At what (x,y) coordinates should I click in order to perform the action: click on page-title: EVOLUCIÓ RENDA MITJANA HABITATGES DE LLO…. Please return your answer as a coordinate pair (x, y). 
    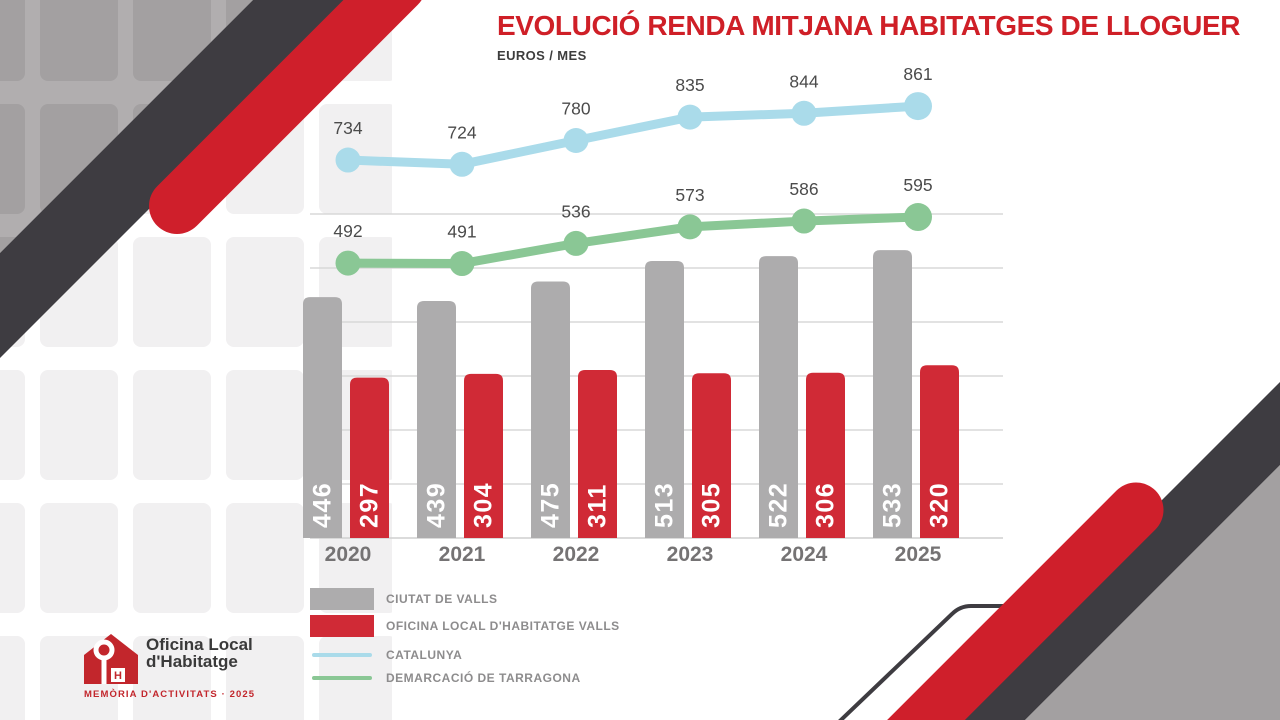
    Looking at the image, I should click on (869, 25).